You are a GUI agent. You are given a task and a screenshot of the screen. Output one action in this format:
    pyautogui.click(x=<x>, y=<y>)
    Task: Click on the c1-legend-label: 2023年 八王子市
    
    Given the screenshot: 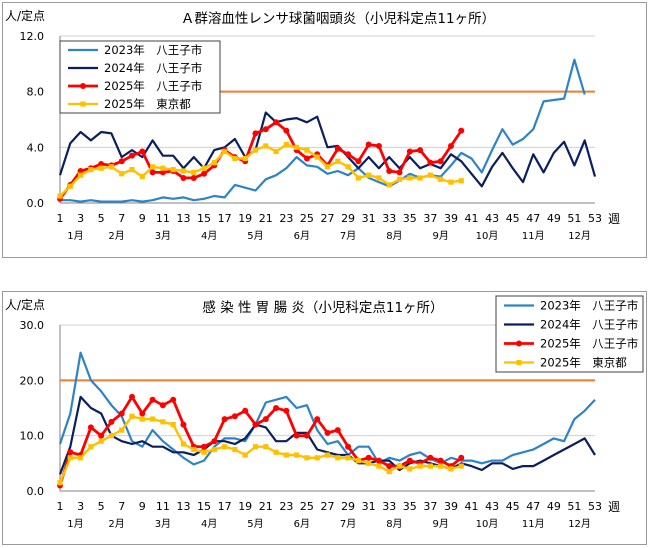 What is the action you would take?
    pyautogui.click(x=153, y=50)
    